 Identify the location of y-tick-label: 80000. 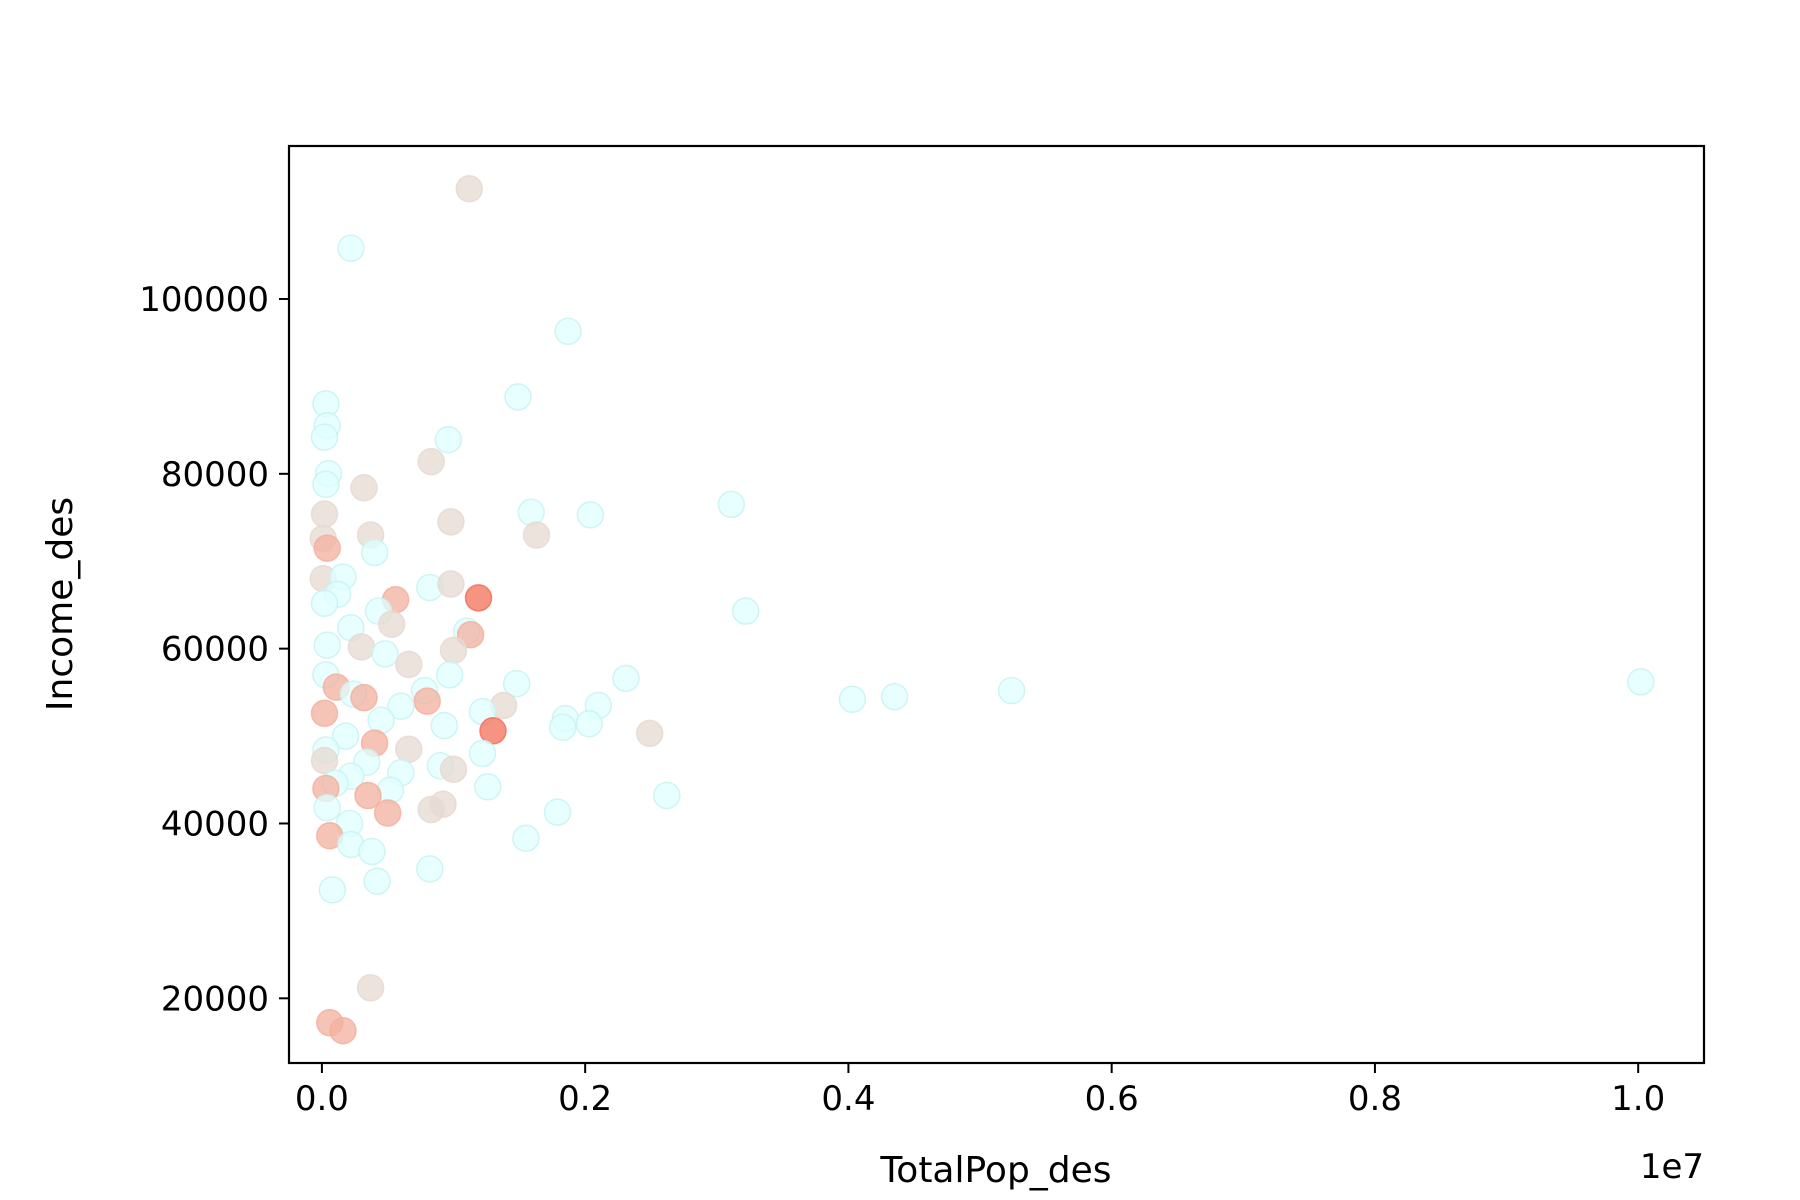
(215, 475).